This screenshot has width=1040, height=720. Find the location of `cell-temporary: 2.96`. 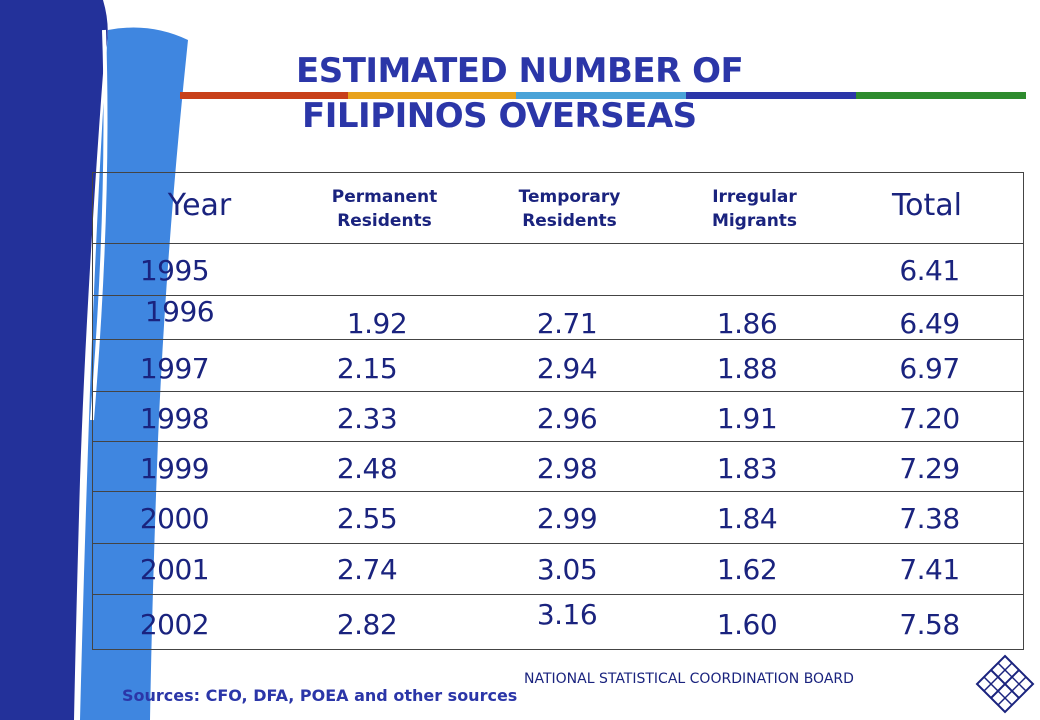

cell-temporary: 2.96 is located at coordinates (567, 418).